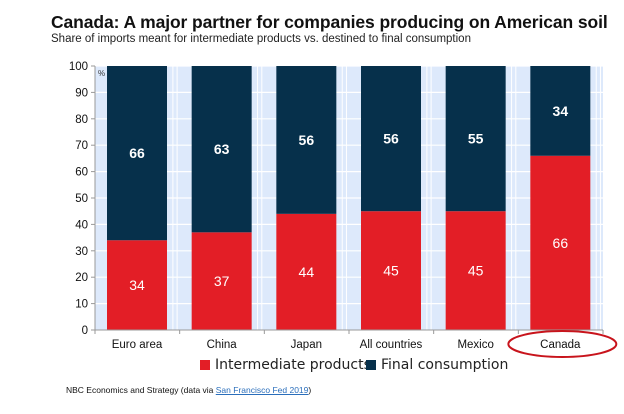  I want to click on y-tick-label: 90, so click(81, 93).